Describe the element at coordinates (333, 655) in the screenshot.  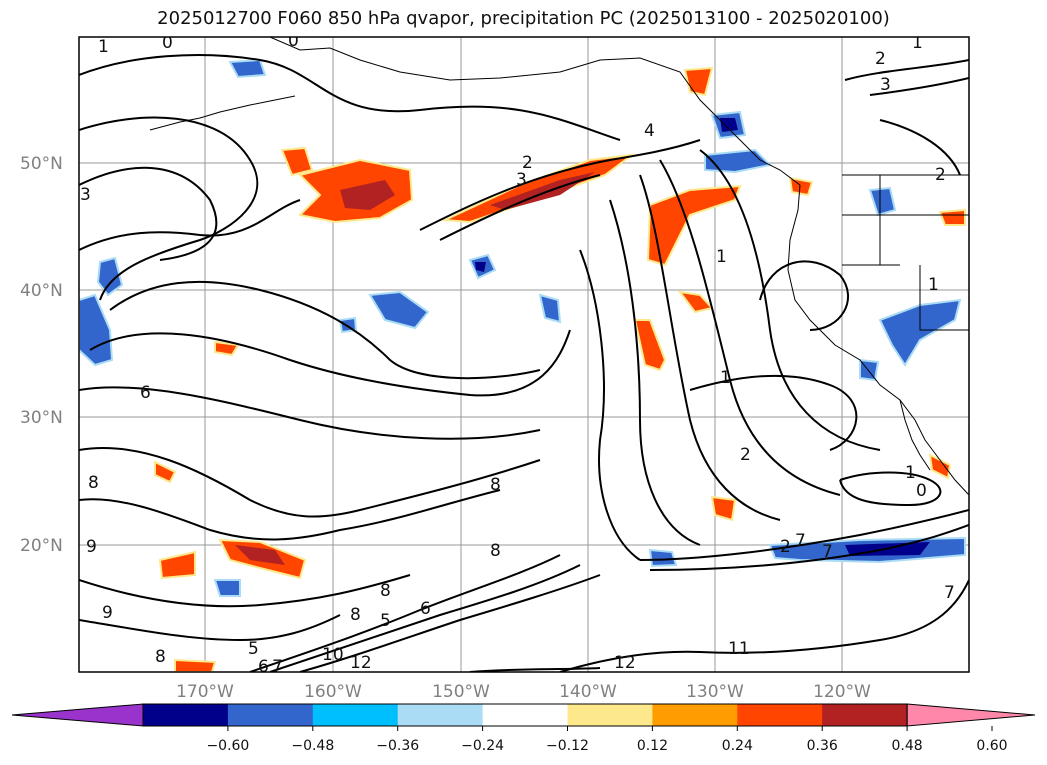
I see `contour-label: 10` at that location.